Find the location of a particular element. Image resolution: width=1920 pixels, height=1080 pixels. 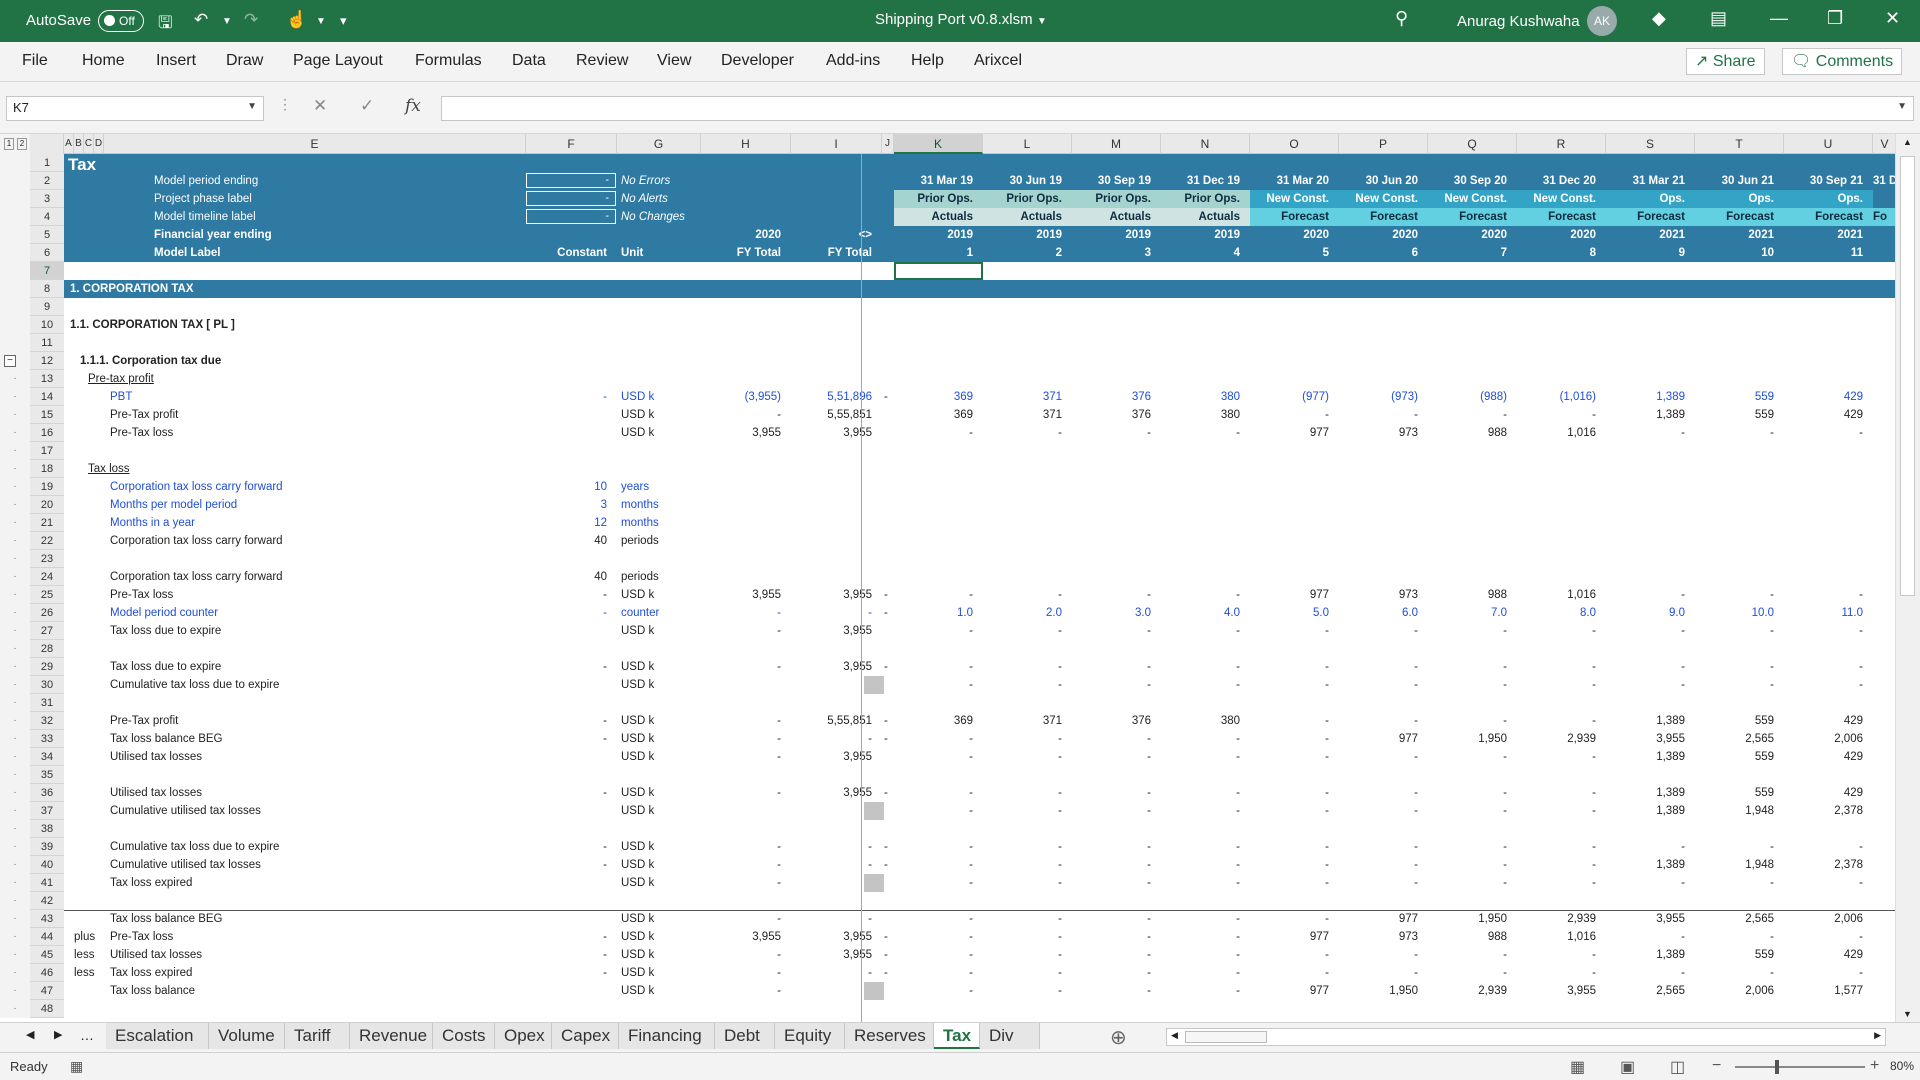

avatar: AK is located at coordinates (1602, 21).